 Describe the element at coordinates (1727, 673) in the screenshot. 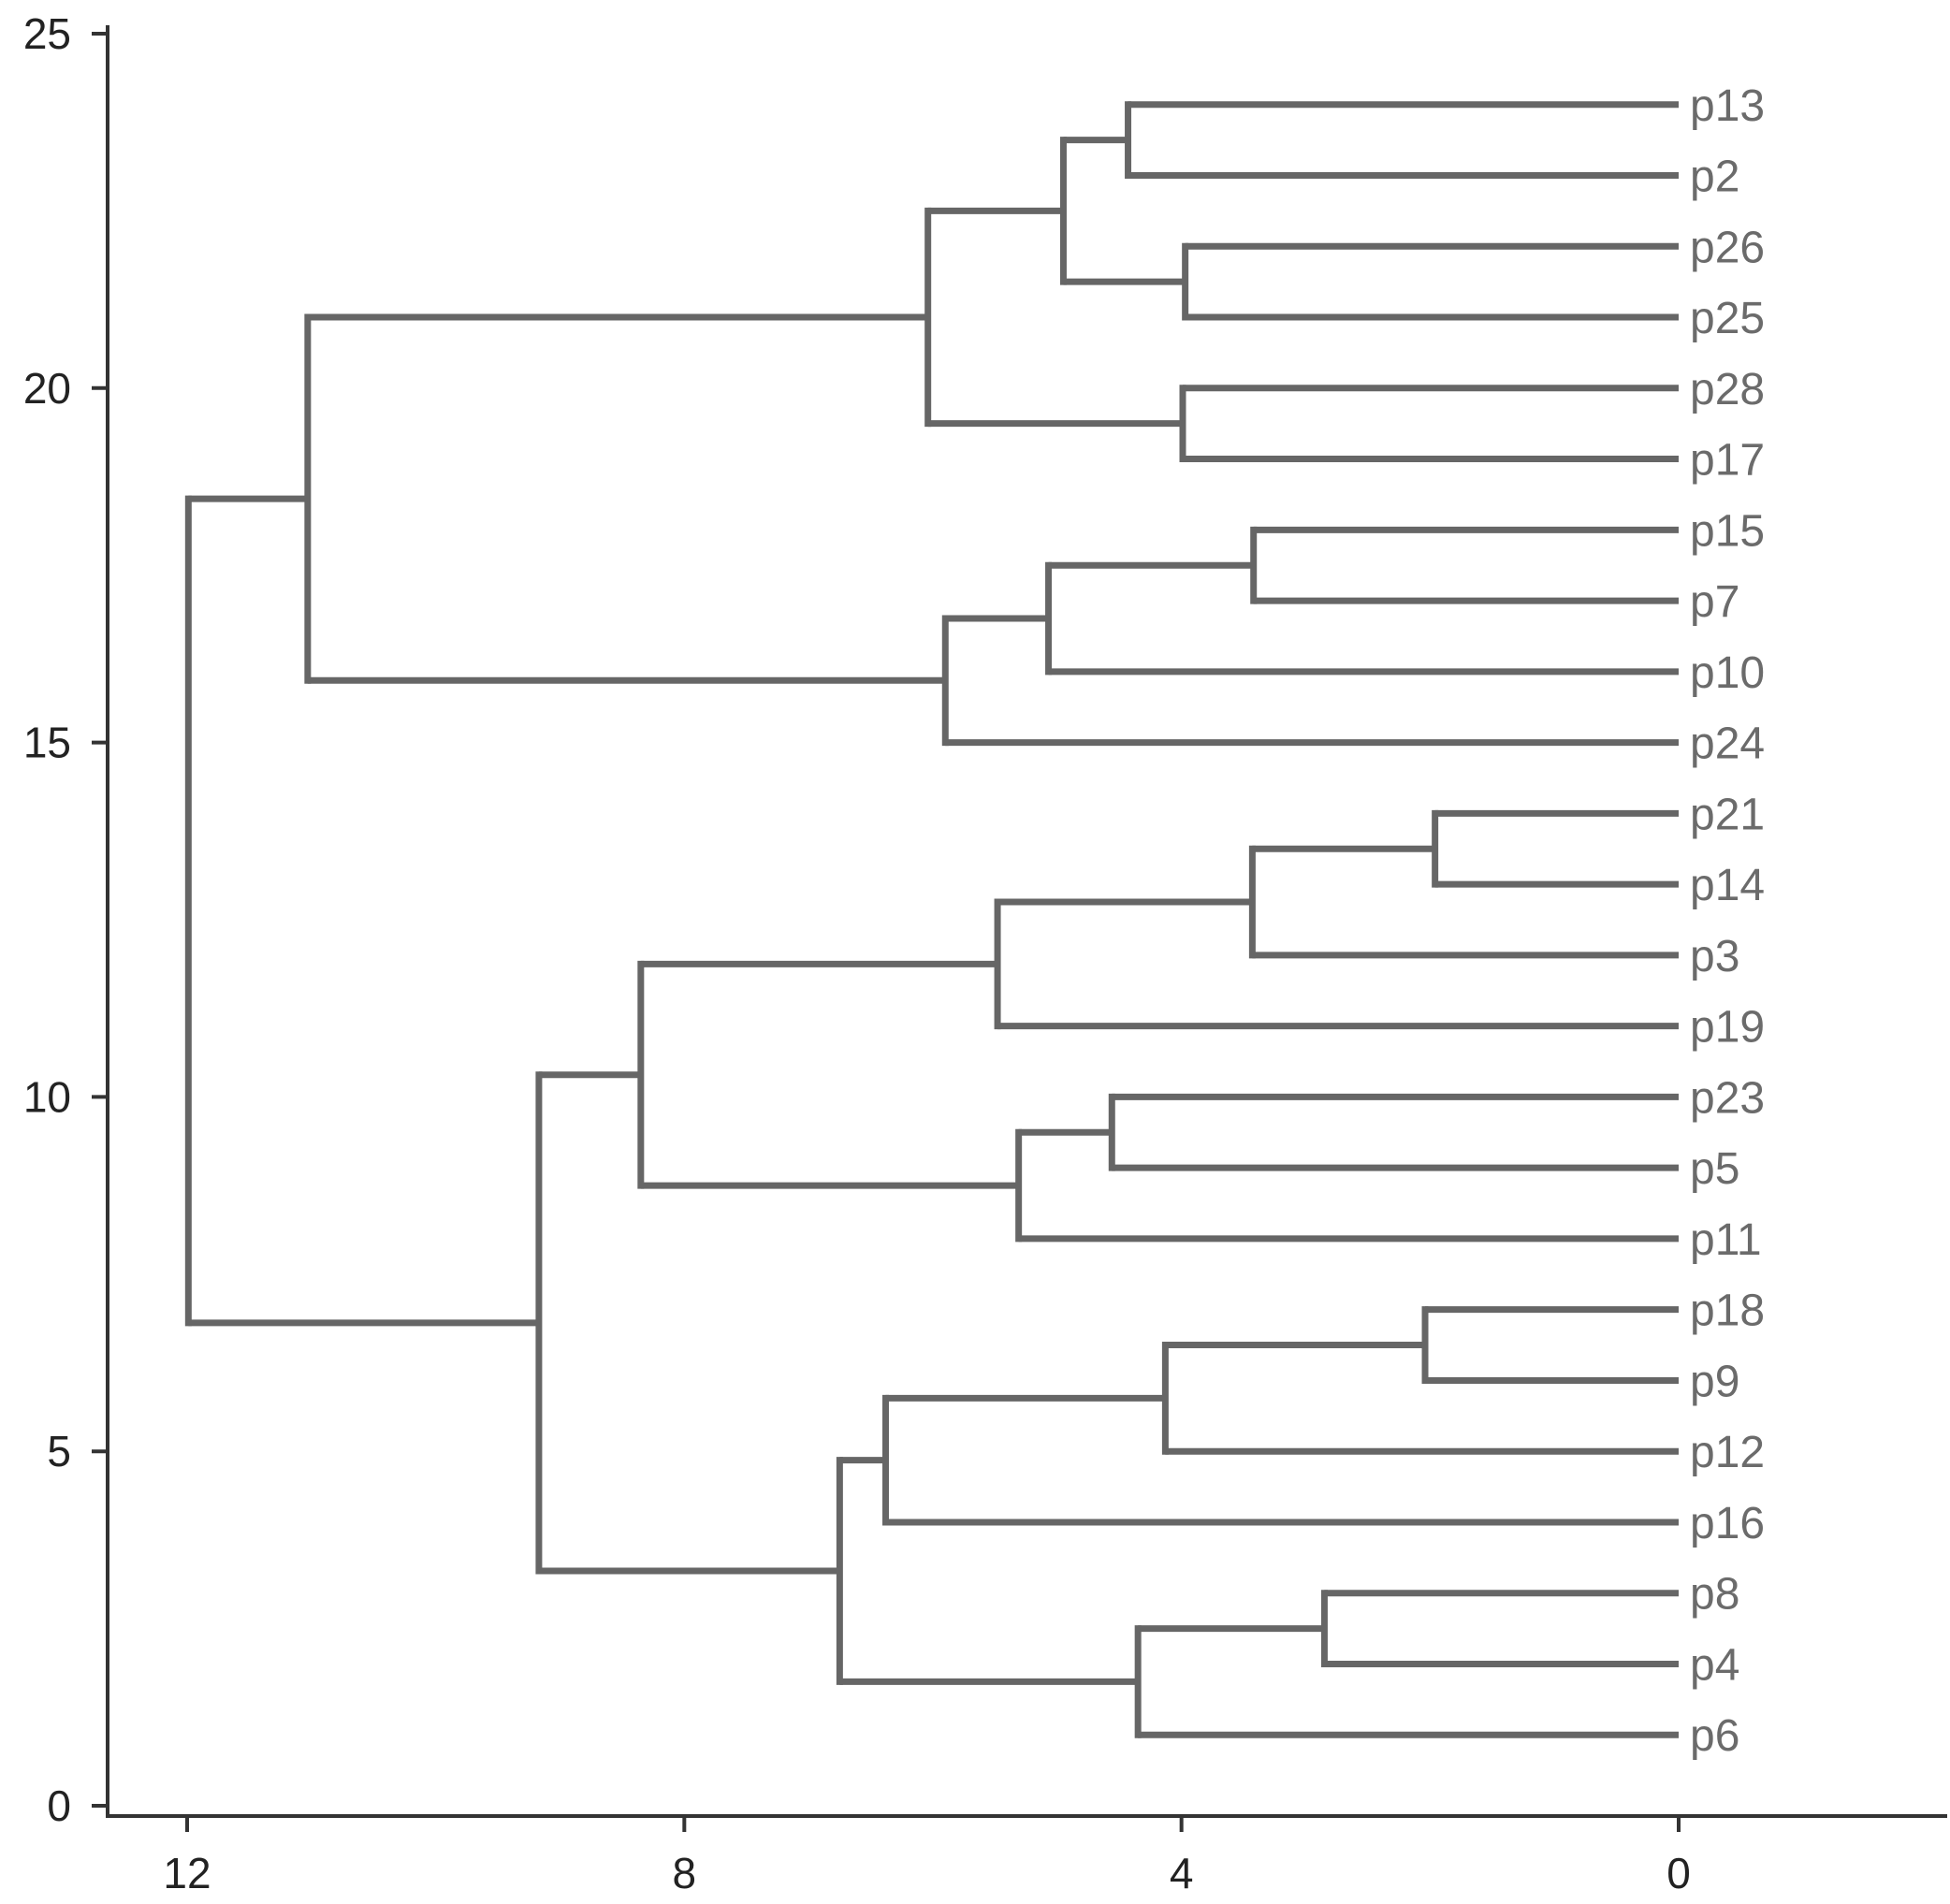

I see `leaf-label-p10: p10` at that location.